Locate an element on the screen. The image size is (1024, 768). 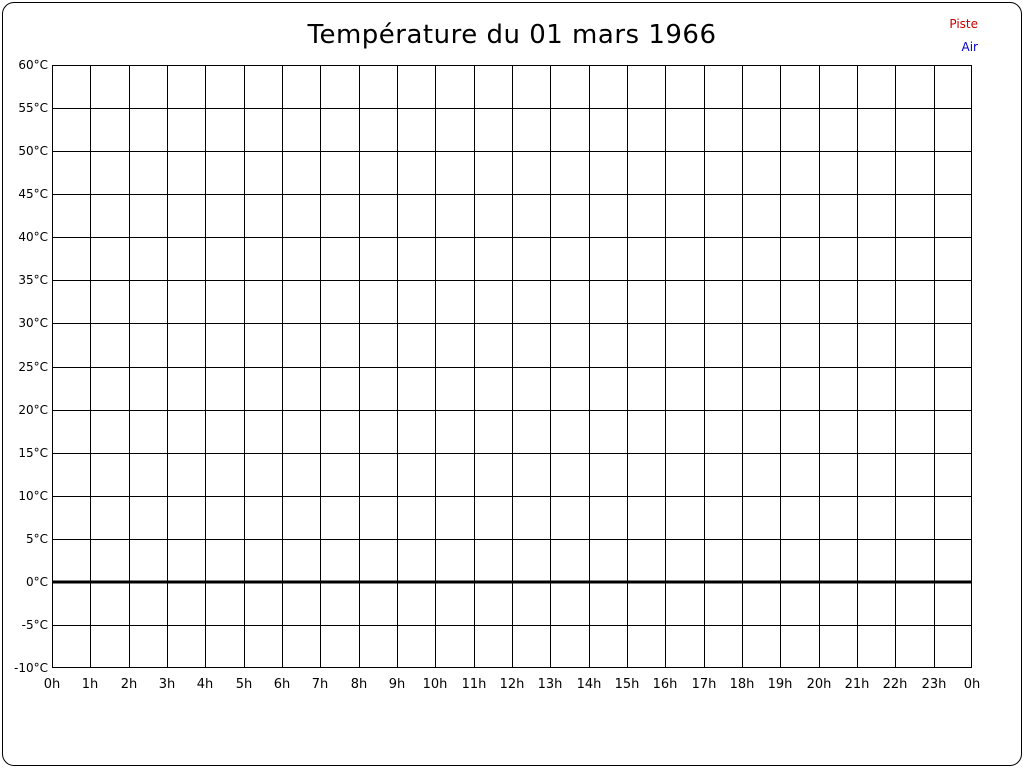
chart-legend: Piste Air is located at coordinates (963, 36).